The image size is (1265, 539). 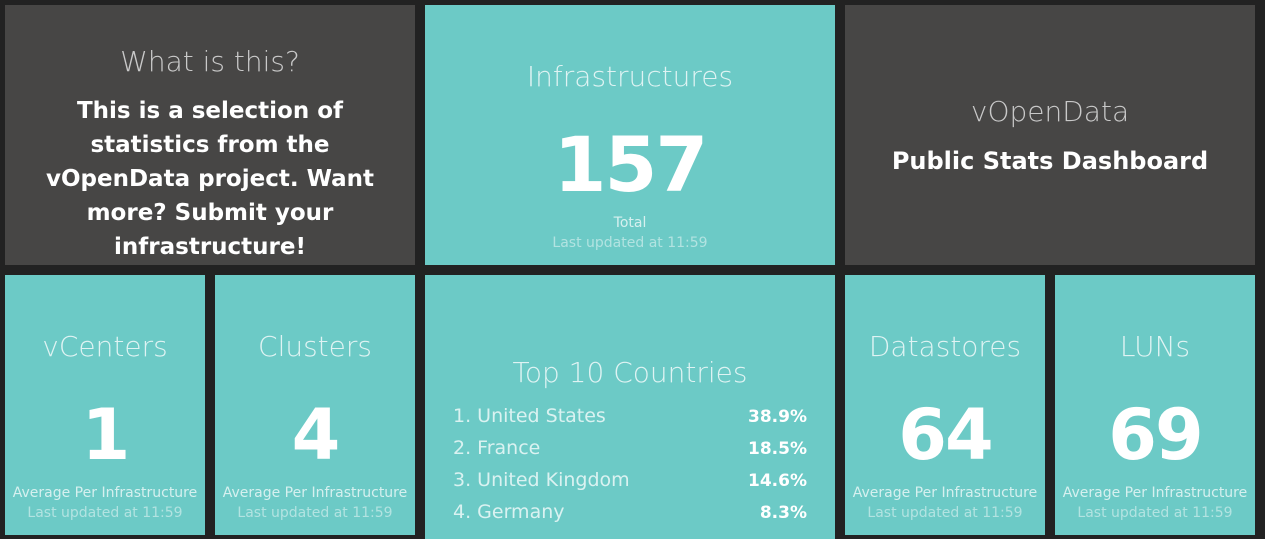 I want to click on vcenters-more-info: Average Per Infrastructure, so click(x=105, y=493).